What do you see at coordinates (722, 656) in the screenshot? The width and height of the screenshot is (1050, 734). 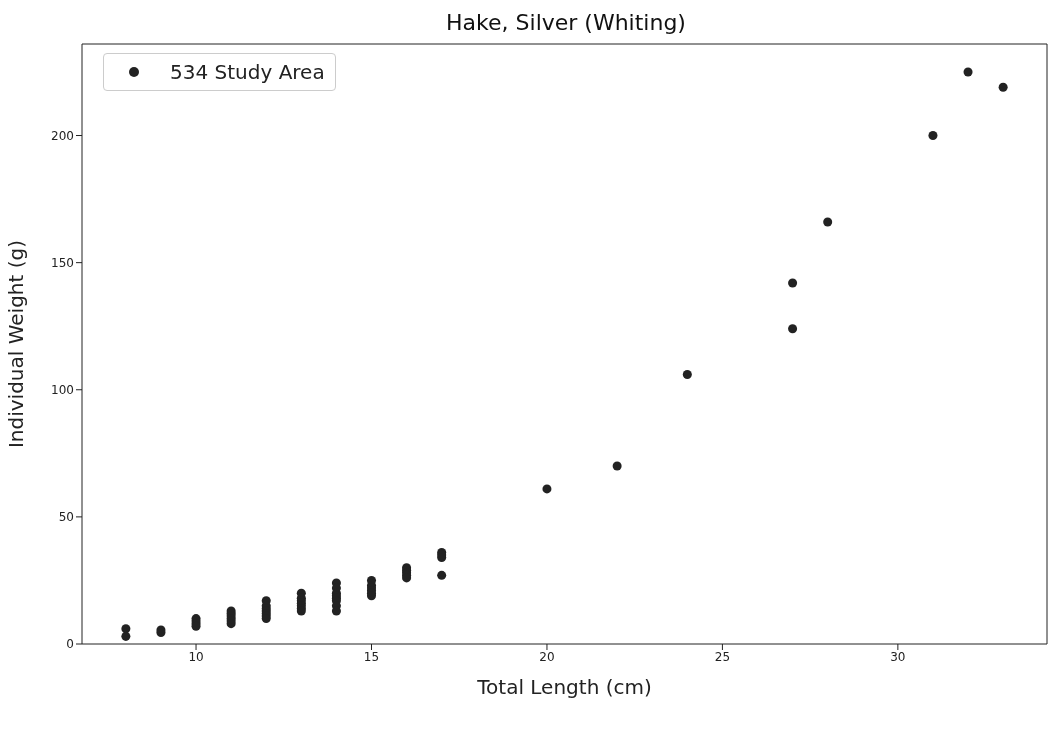 I see `x-tick-label: 25` at bounding box center [722, 656].